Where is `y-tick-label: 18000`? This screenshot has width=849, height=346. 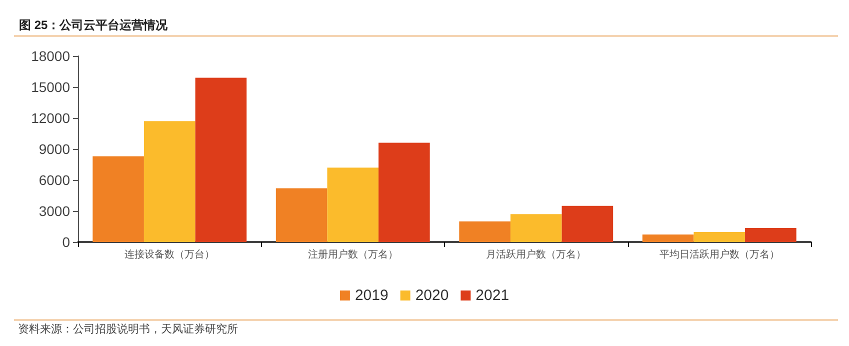 y-tick-label: 18000 is located at coordinates (50, 56).